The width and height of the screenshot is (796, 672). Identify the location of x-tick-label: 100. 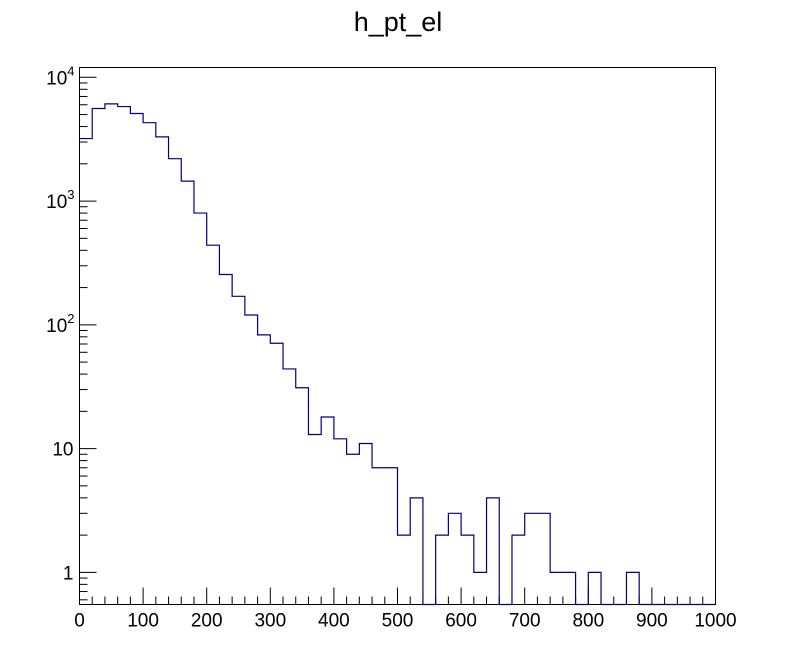
(143, 621).